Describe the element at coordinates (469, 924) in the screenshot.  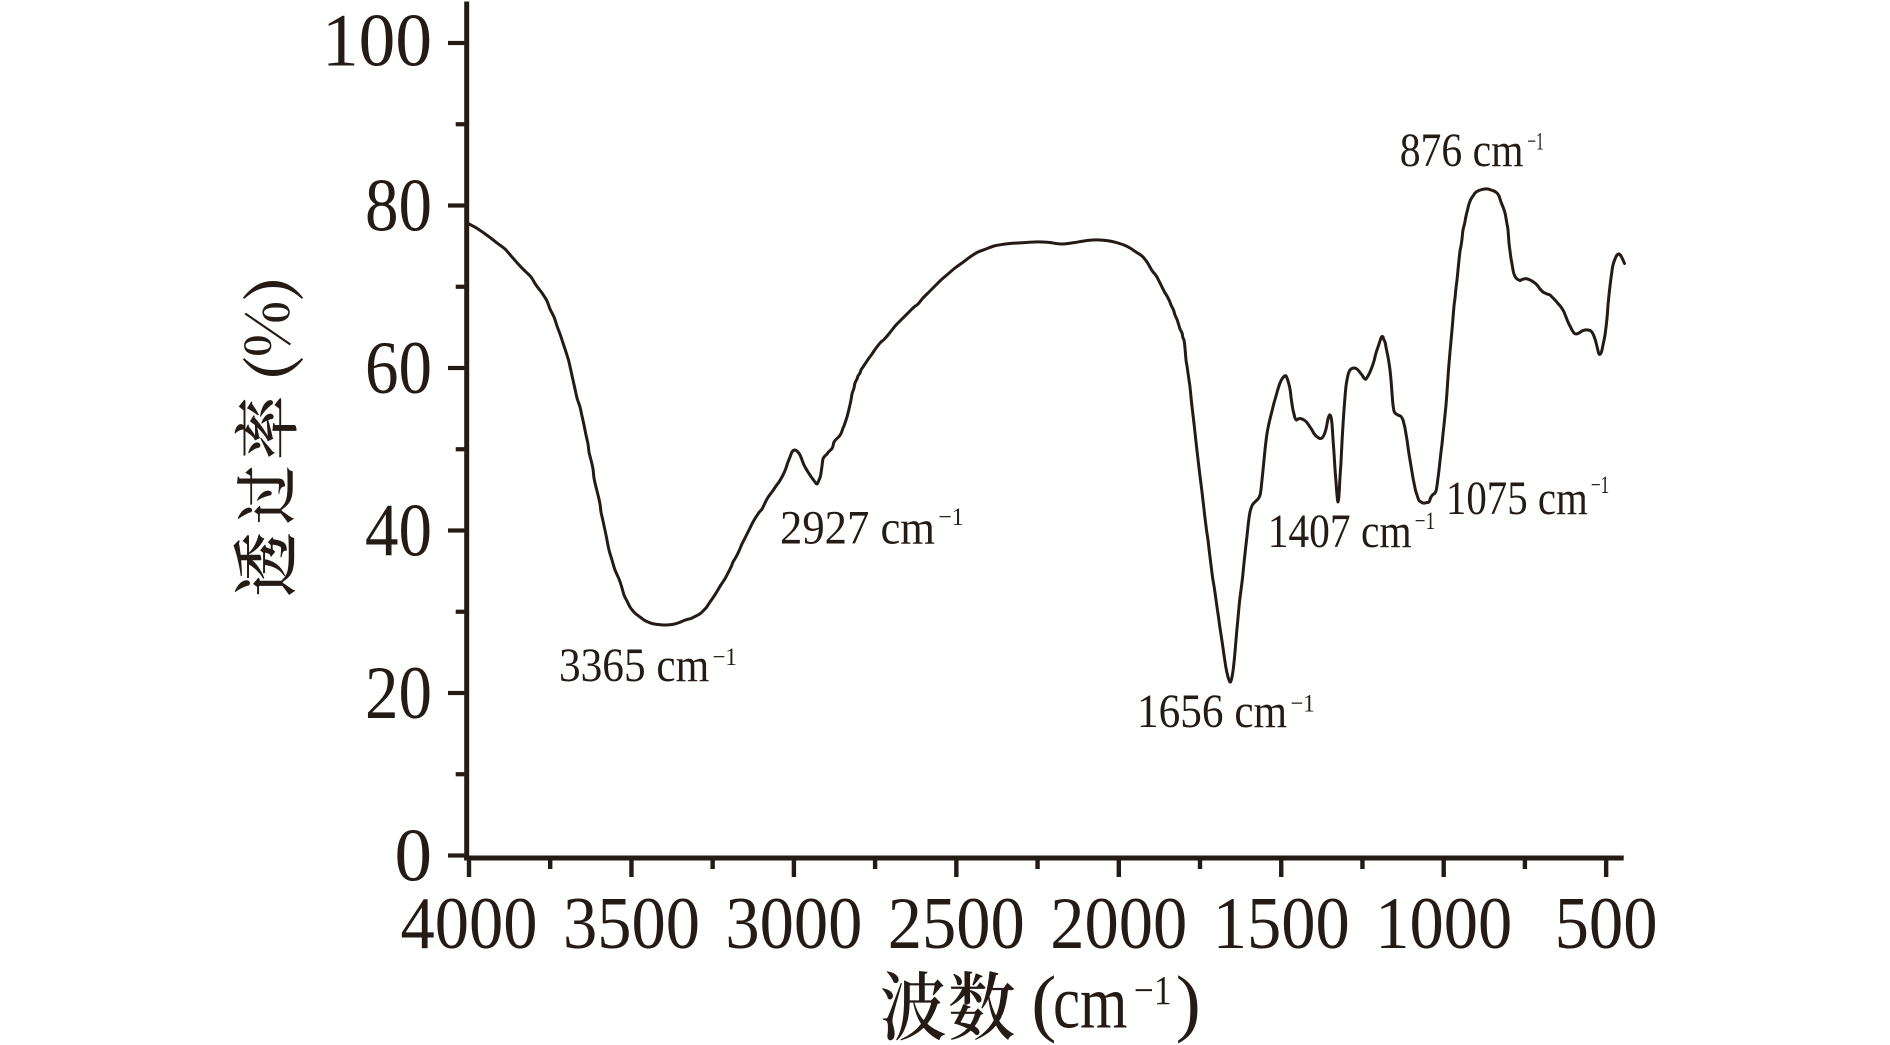
I see `svg-text: 4000` at that location.